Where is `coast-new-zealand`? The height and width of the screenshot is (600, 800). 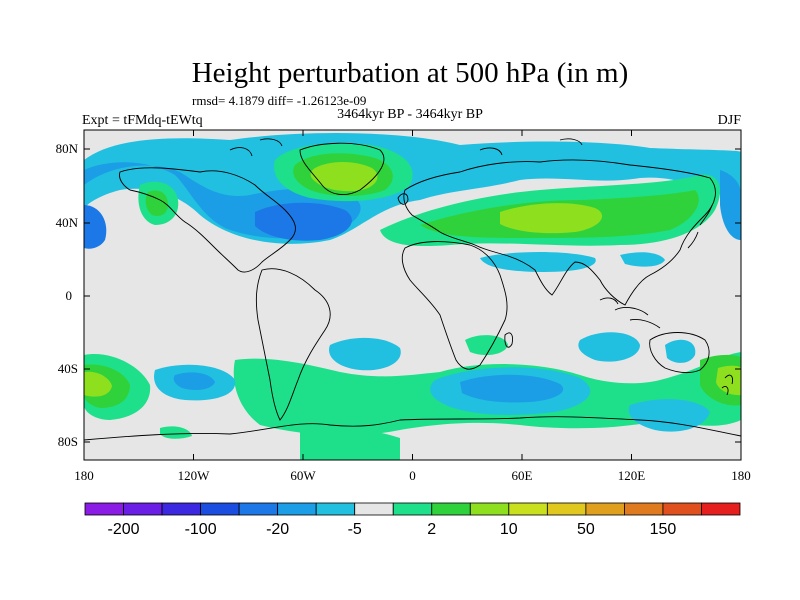 coast-new-zealand is located at coordinates (727, 385).